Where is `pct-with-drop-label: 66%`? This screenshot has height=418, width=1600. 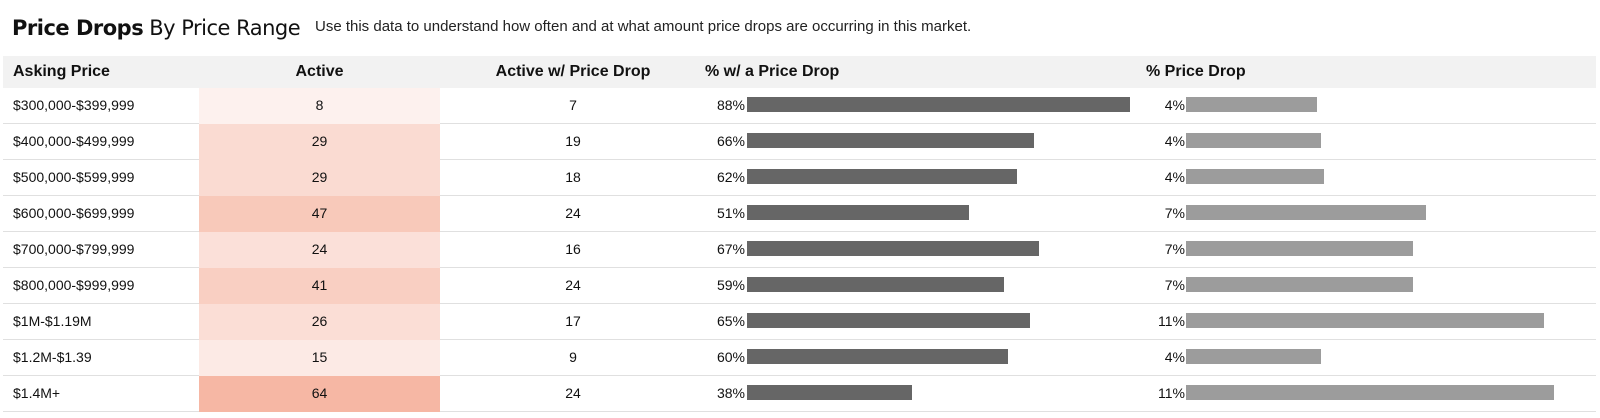
pct-with-drop-label: 66% is located at coordinates (730, 141).